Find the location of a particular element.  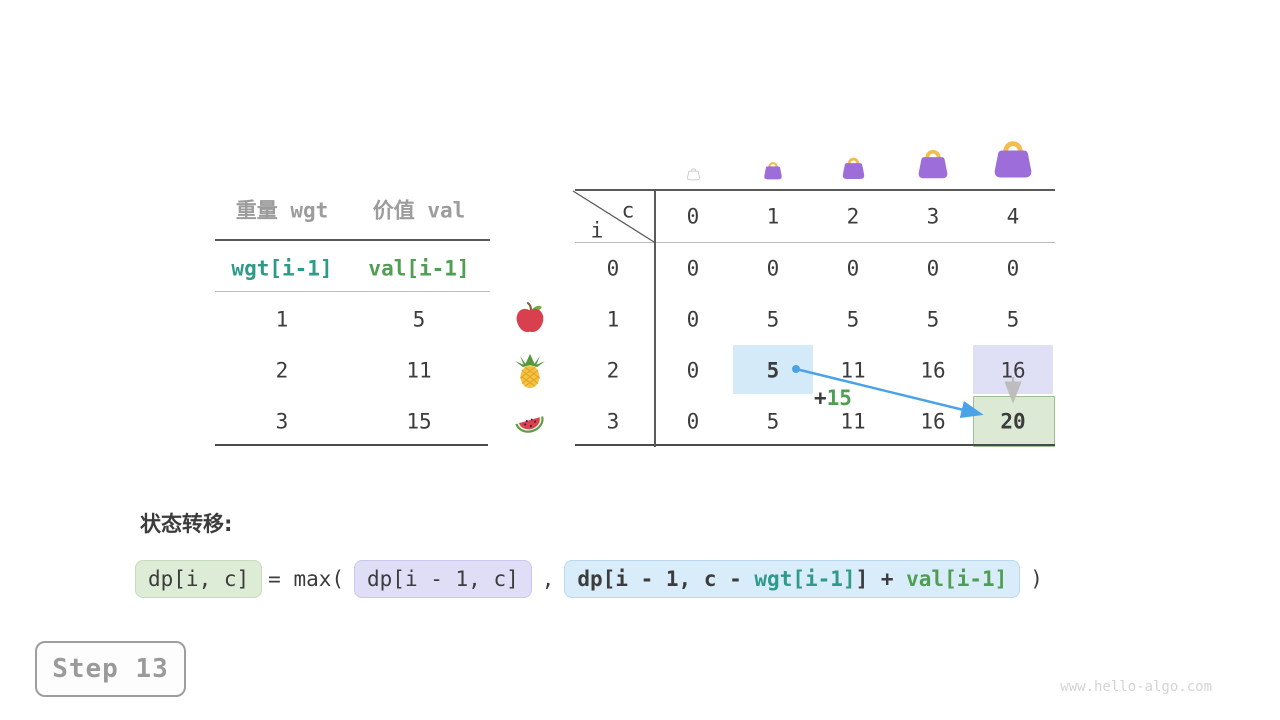

dp-cell-r3-c0: 0 is located at coordinates (693, 421).